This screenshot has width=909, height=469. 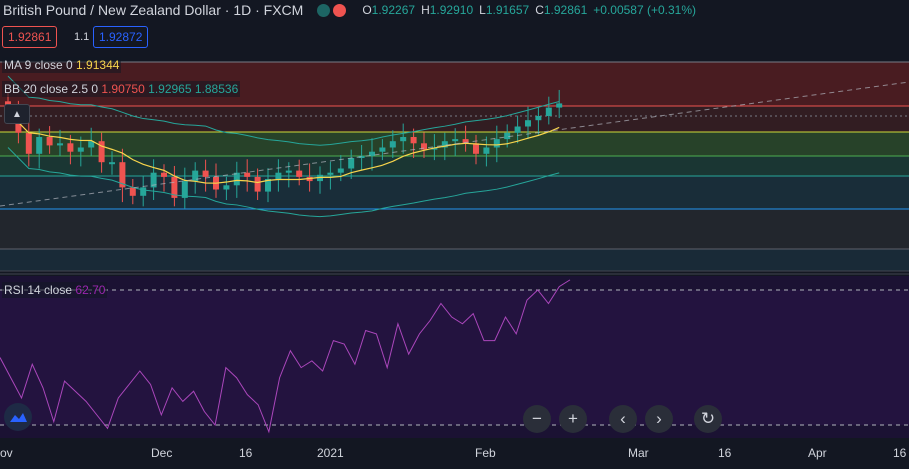 What do you see at coordinates (170, 89) in the screenshot?
I see `bb-basis-value: 1.92965` at bounding box center [170, 89].